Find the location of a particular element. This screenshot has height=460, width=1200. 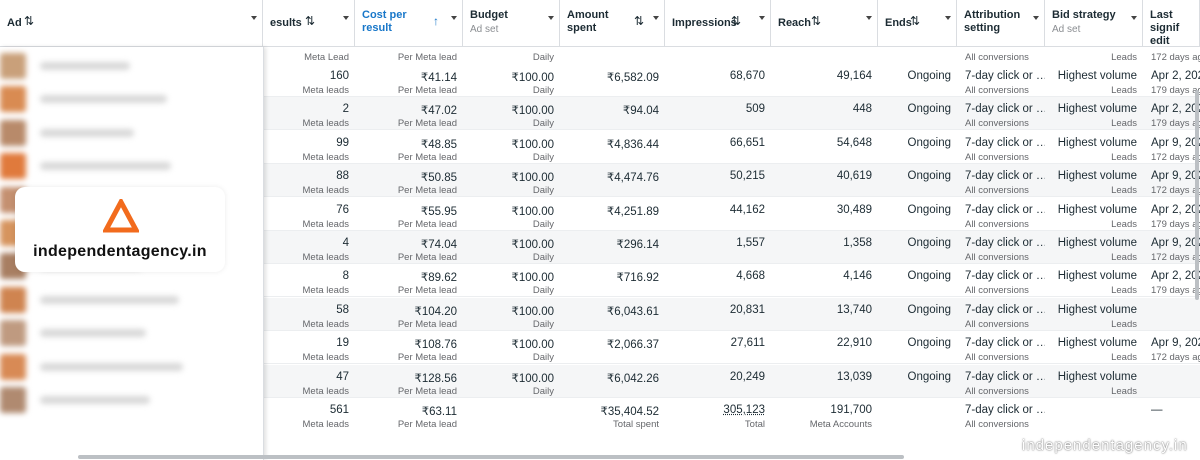

header-title: Budget is located at coordinates (489, 15).